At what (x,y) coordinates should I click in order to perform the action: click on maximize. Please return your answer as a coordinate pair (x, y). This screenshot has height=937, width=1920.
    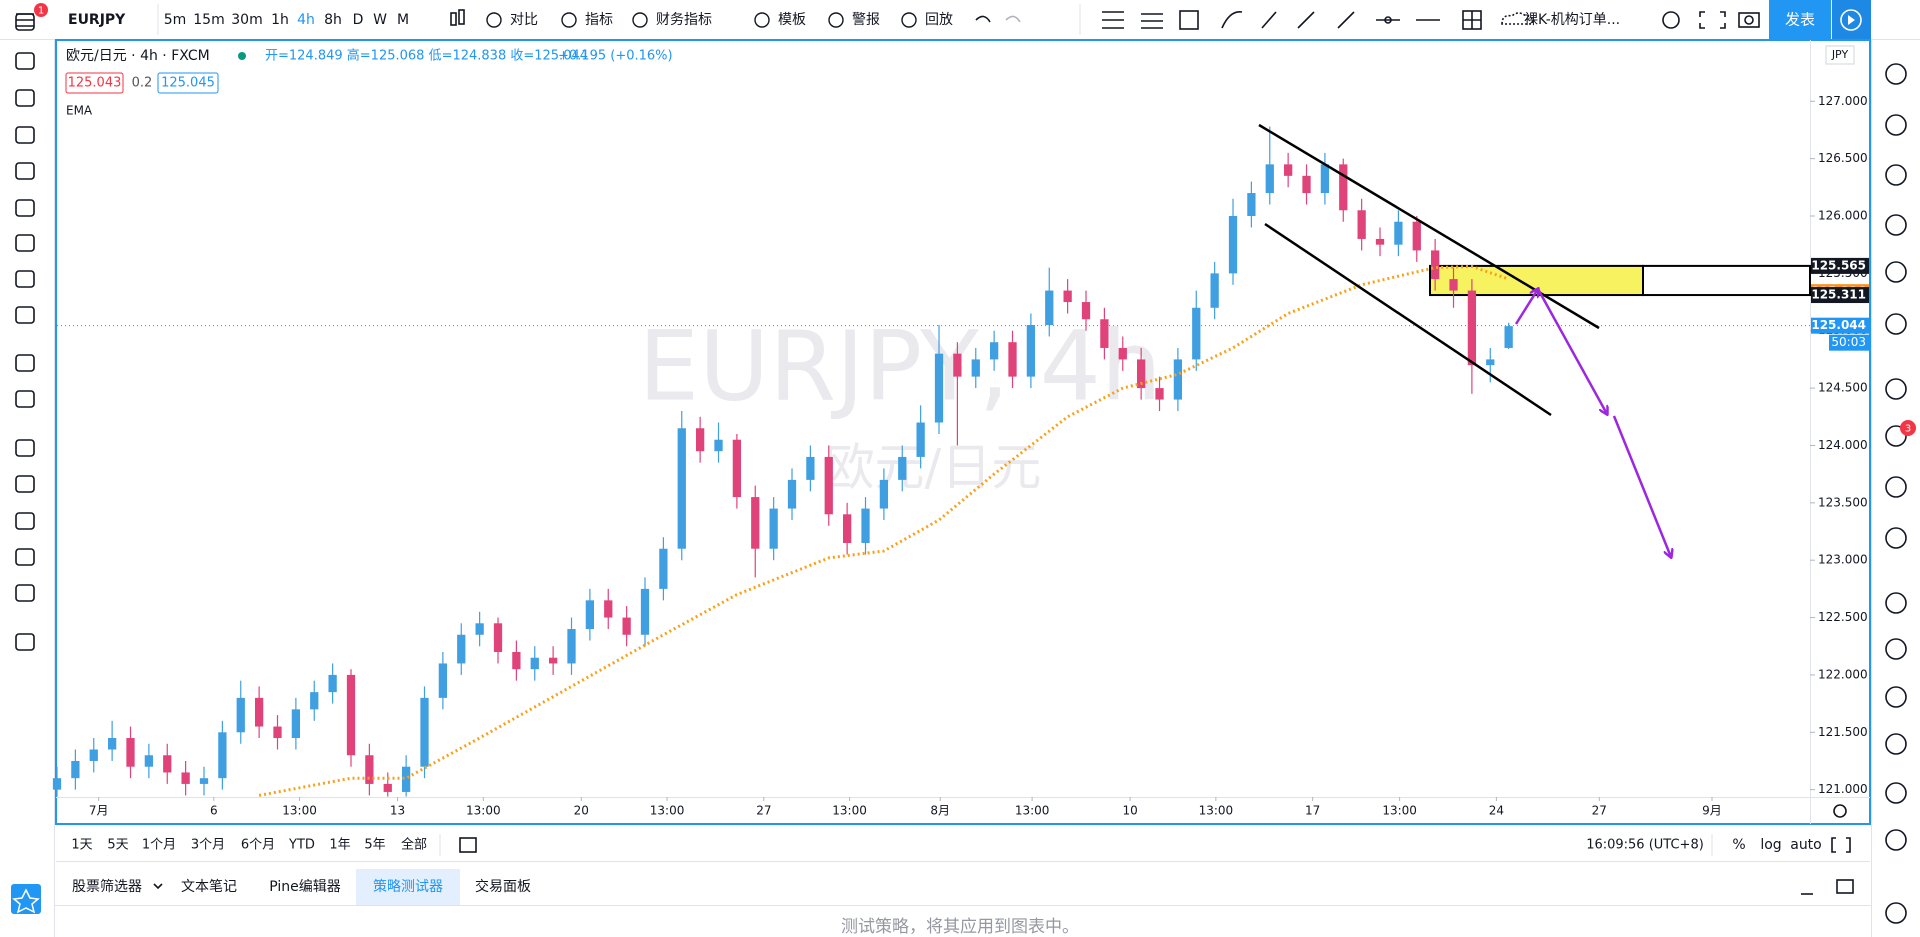
    Looking at the image, I should click on (1845, 886).